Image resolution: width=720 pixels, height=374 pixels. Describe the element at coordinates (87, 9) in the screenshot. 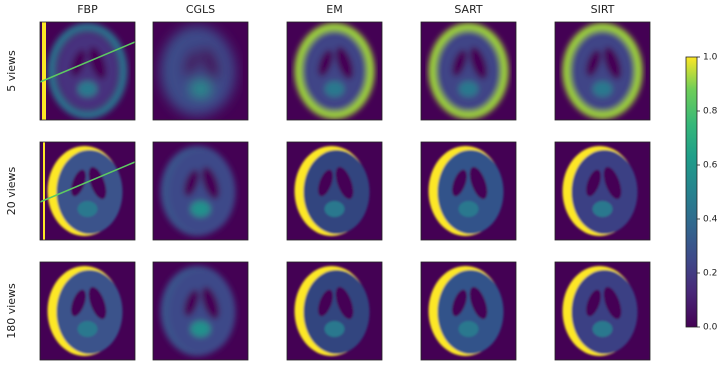

I see `column-title: FBP` at that location.